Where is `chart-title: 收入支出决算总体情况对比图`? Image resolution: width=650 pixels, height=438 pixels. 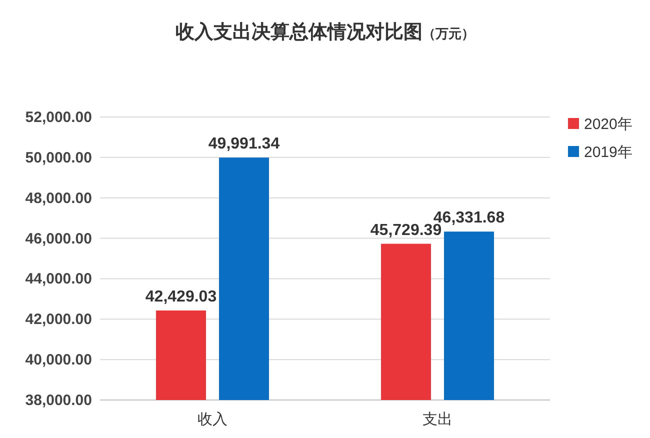
chart-title: 收入支出决算总体情况对比图 is located at coordinates (299, 32).